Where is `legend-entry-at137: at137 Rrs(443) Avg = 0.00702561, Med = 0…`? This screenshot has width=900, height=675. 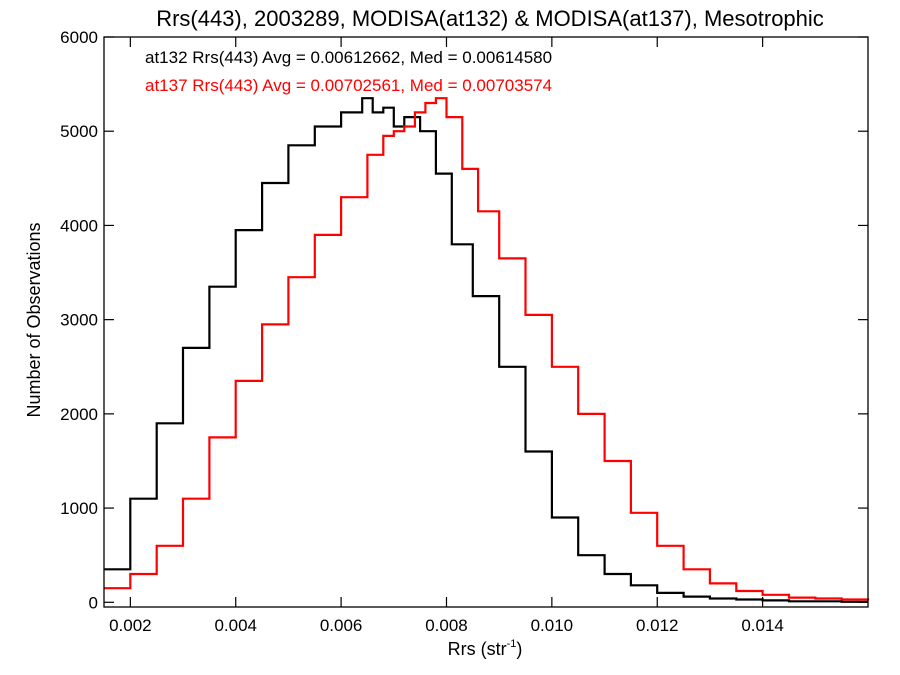 legend-entry-at137: at137 Rrs(443) Avg = 0.00702561, Med = 0… is located at coordinates (348, 85).